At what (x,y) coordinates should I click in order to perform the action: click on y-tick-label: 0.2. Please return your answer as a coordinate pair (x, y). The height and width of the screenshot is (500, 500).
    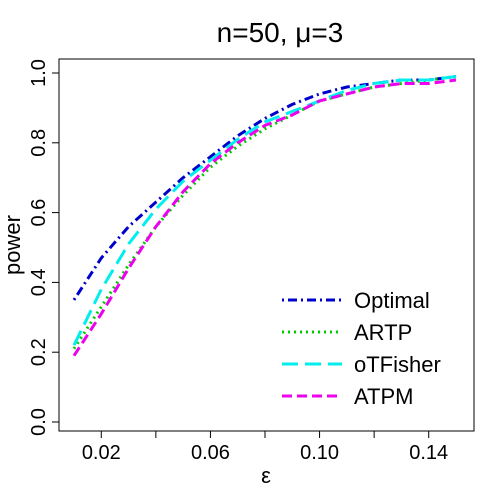
    Looking at the image, I should click on (39, 352).